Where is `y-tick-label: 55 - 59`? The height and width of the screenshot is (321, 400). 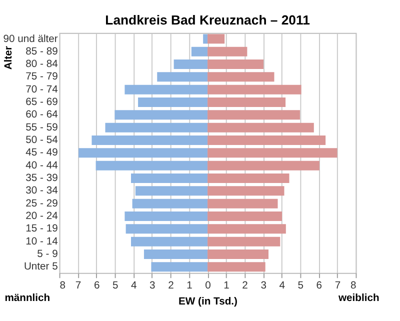
y-tick-label: 55 - 59 is located at coordinates (42, 128).